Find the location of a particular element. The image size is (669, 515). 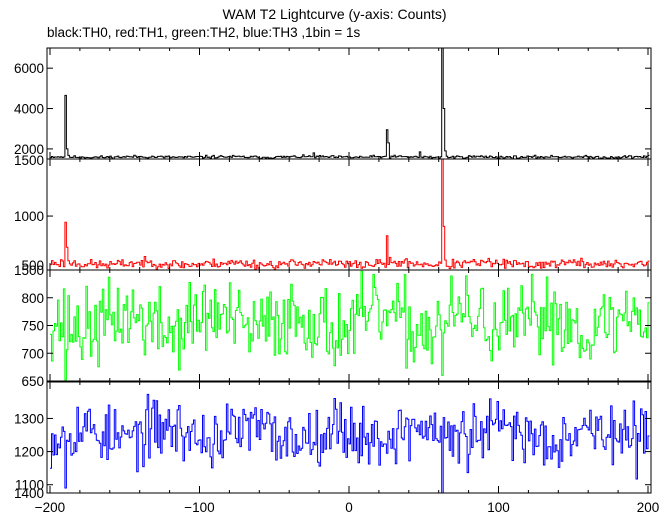

y-tick-label: 800 is located at coordinates (32, 298).